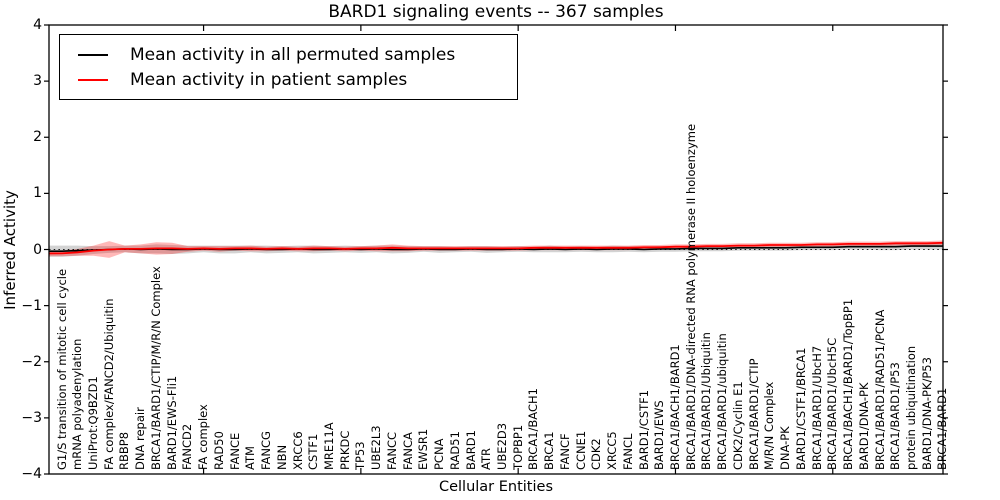 This screenshot has width=1000, height=500. Describe the element at coordinates (124, 450) in the screenshot. I see `x-tick-label: RBBP8` at that location.